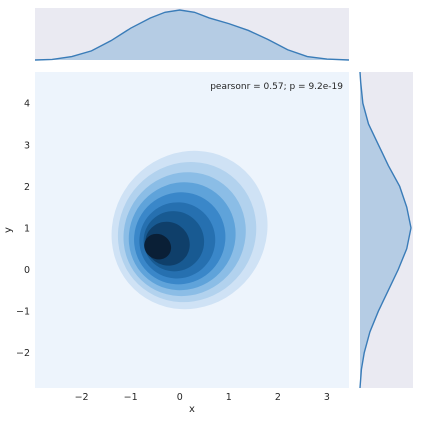  What do you see at coordinates (8, 230) in the screenshot?
I see `y-axis-label: y` at bounding box center [8, 230].